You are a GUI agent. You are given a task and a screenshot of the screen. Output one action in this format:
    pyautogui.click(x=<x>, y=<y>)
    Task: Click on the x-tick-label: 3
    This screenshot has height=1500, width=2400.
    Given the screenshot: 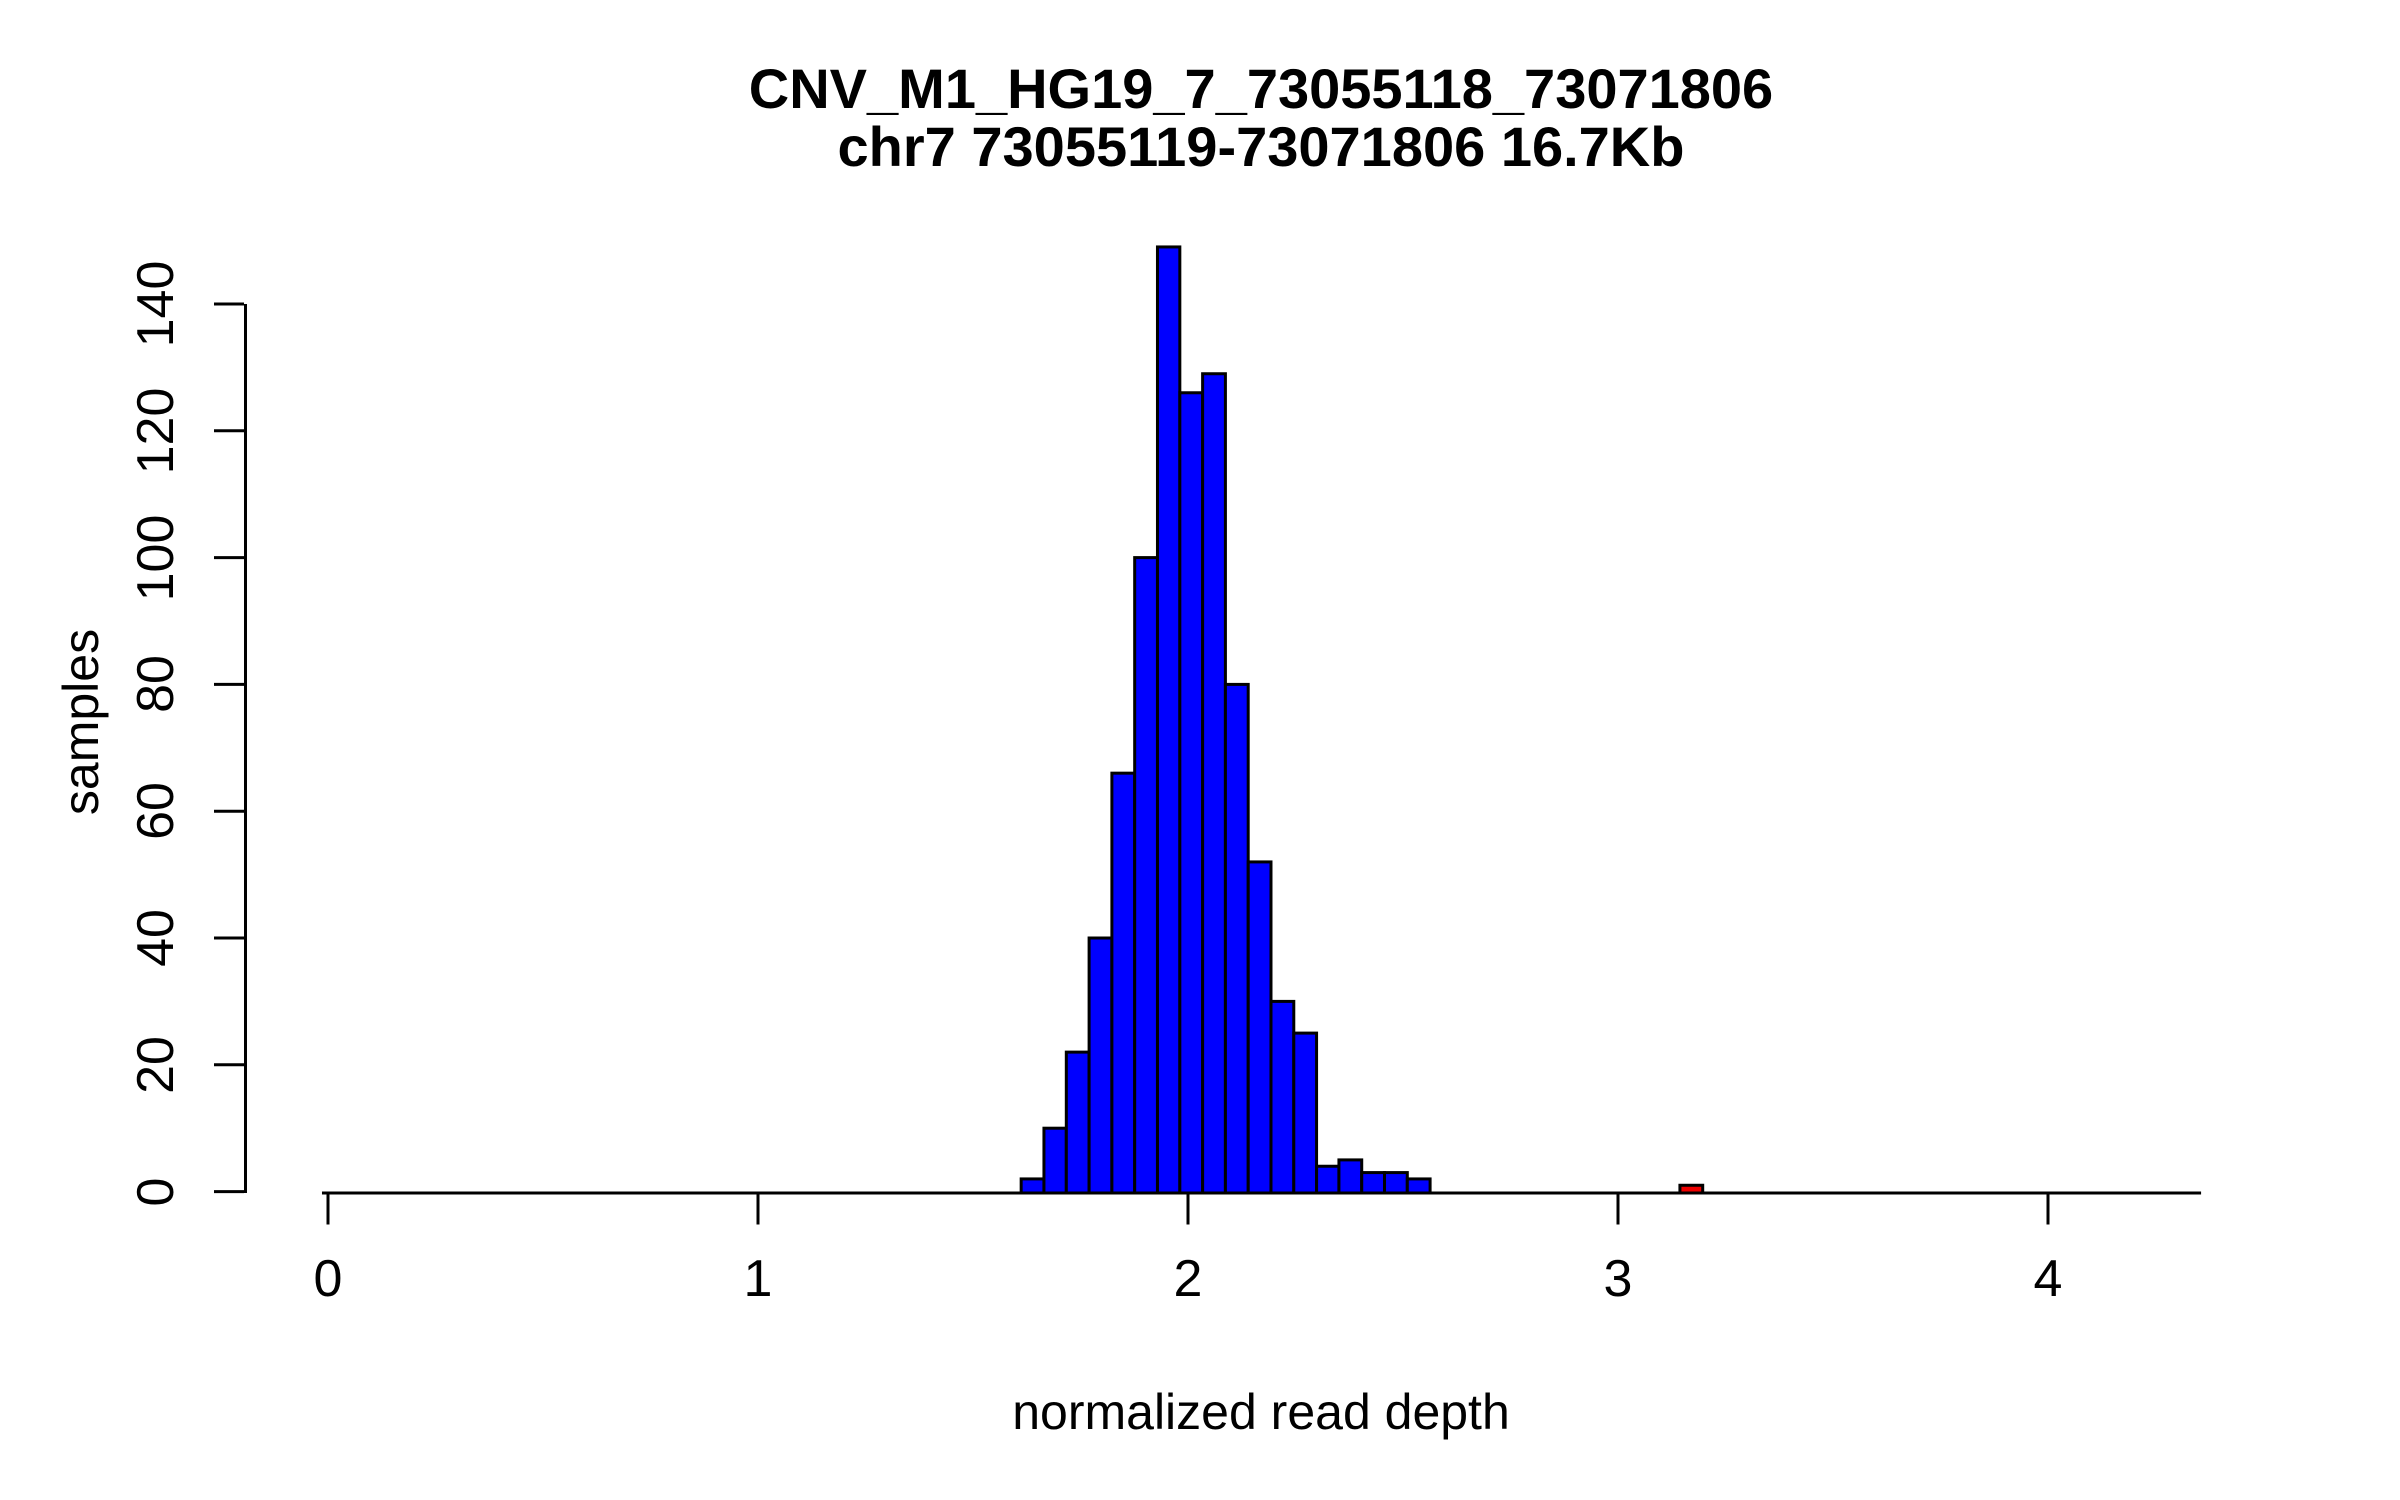 What is the action you would take?
    pyautogui.click(x=1618, y=1279)
    